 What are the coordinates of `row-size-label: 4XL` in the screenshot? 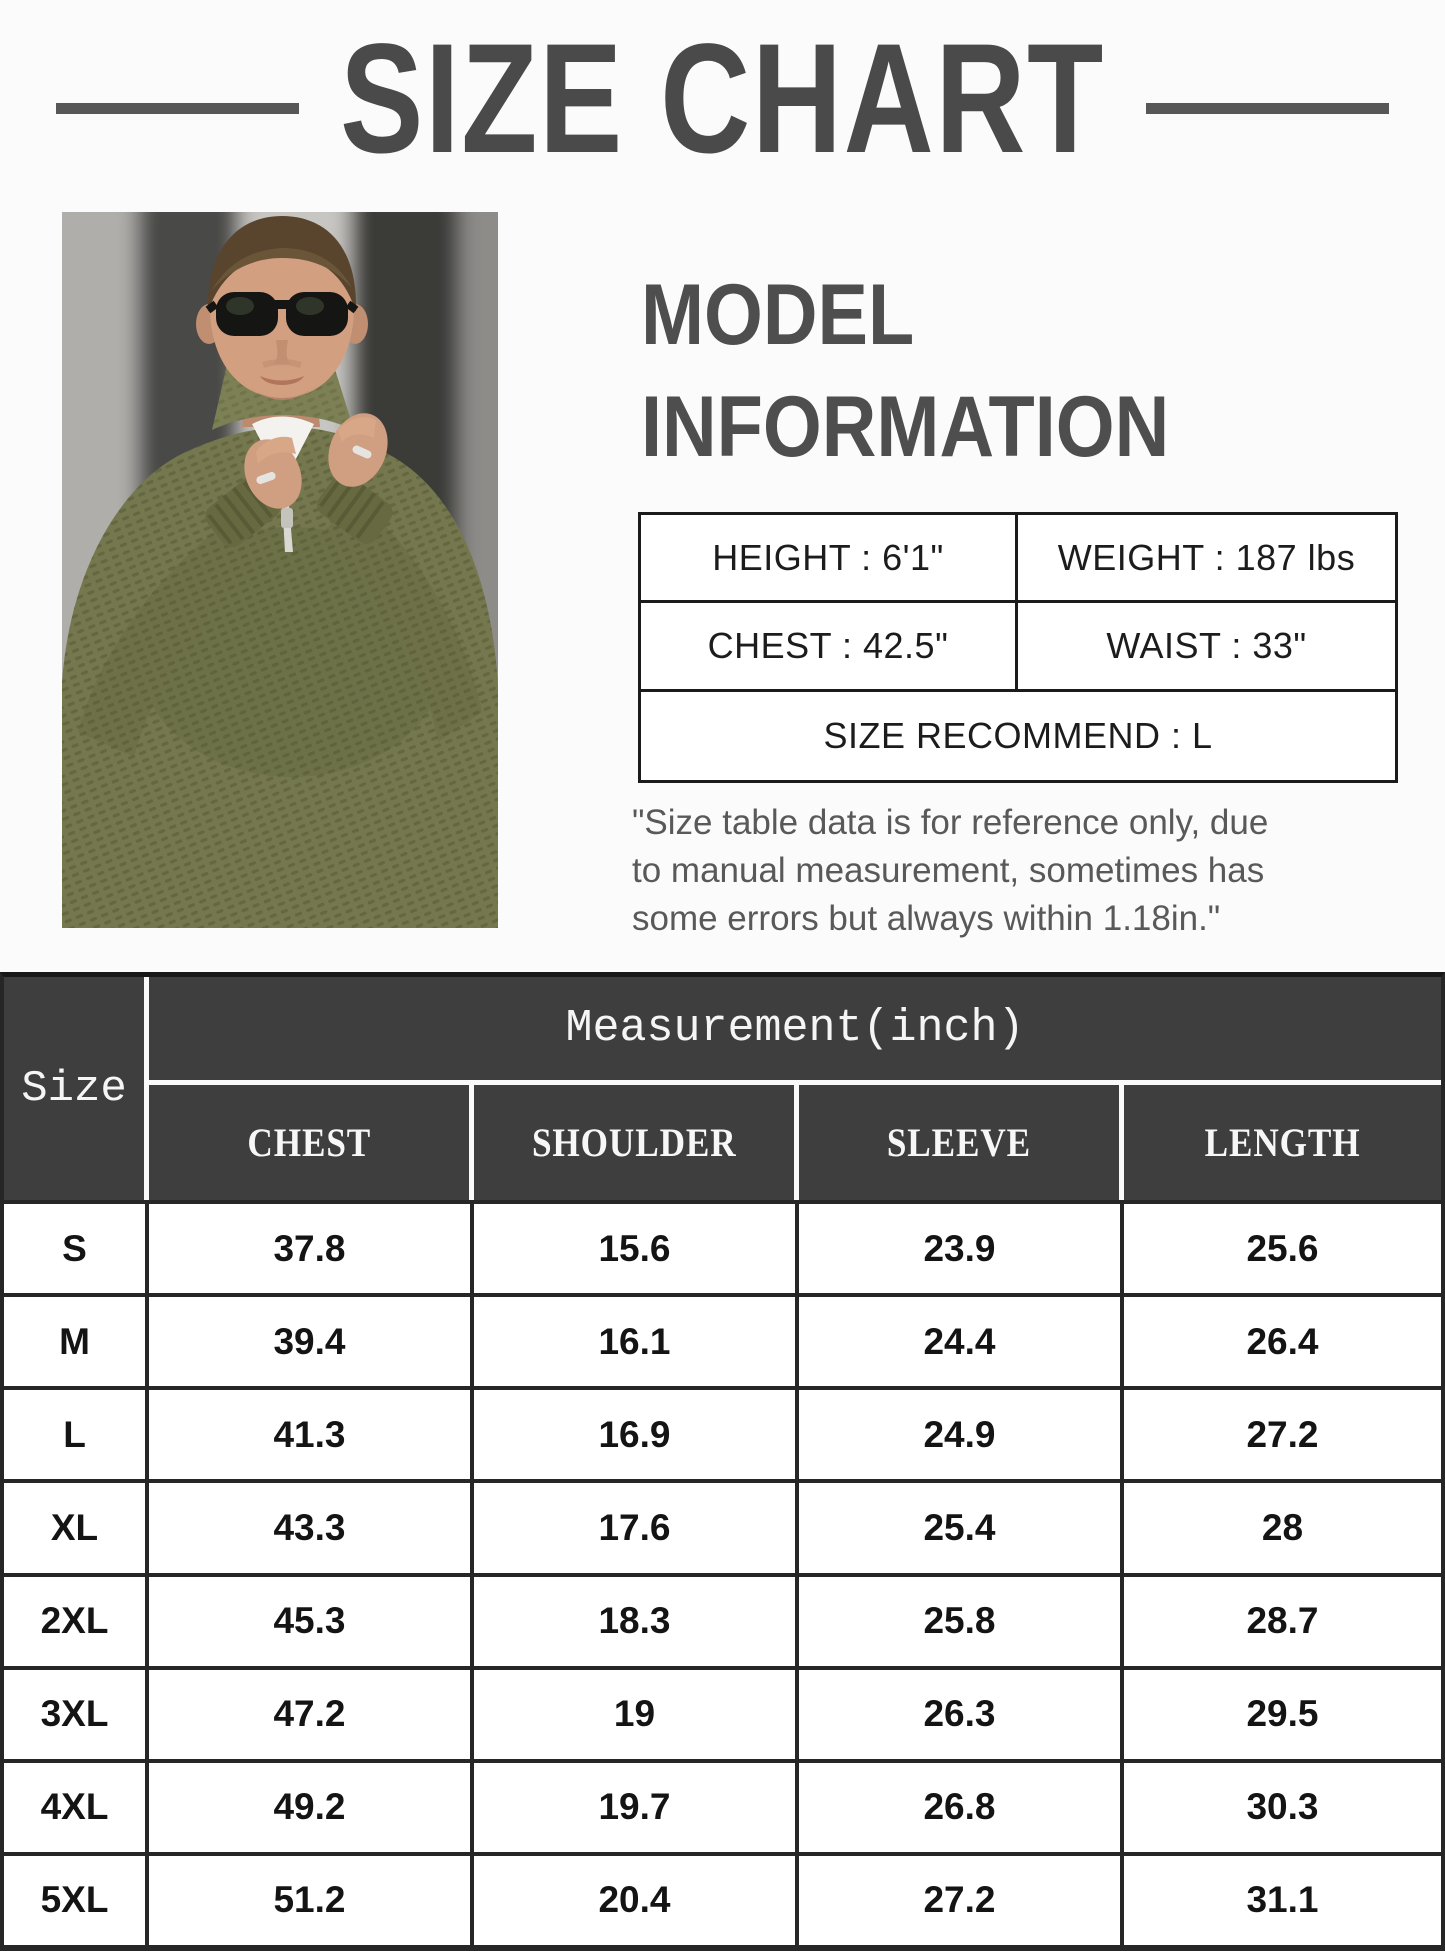 It's located at (76, 1805).